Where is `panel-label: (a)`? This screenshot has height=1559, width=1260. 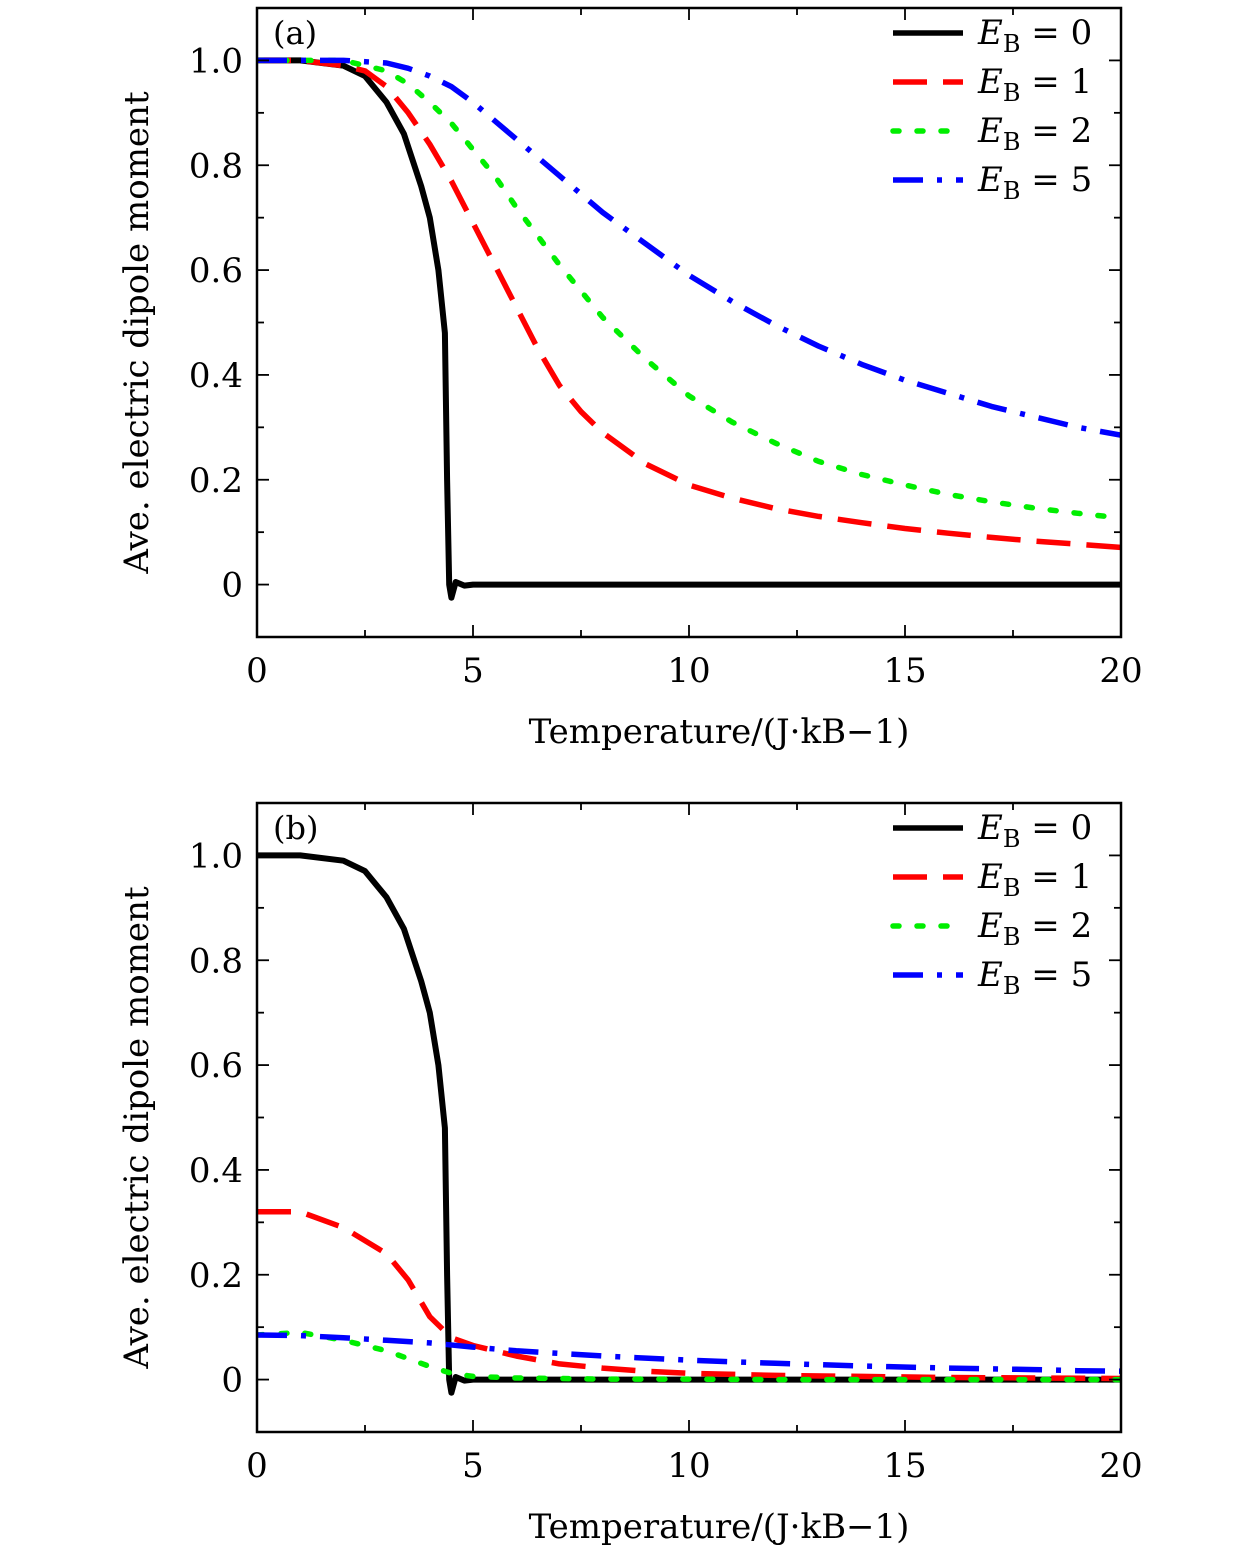 panel-label: (a) is located at coordinates (295, 33).